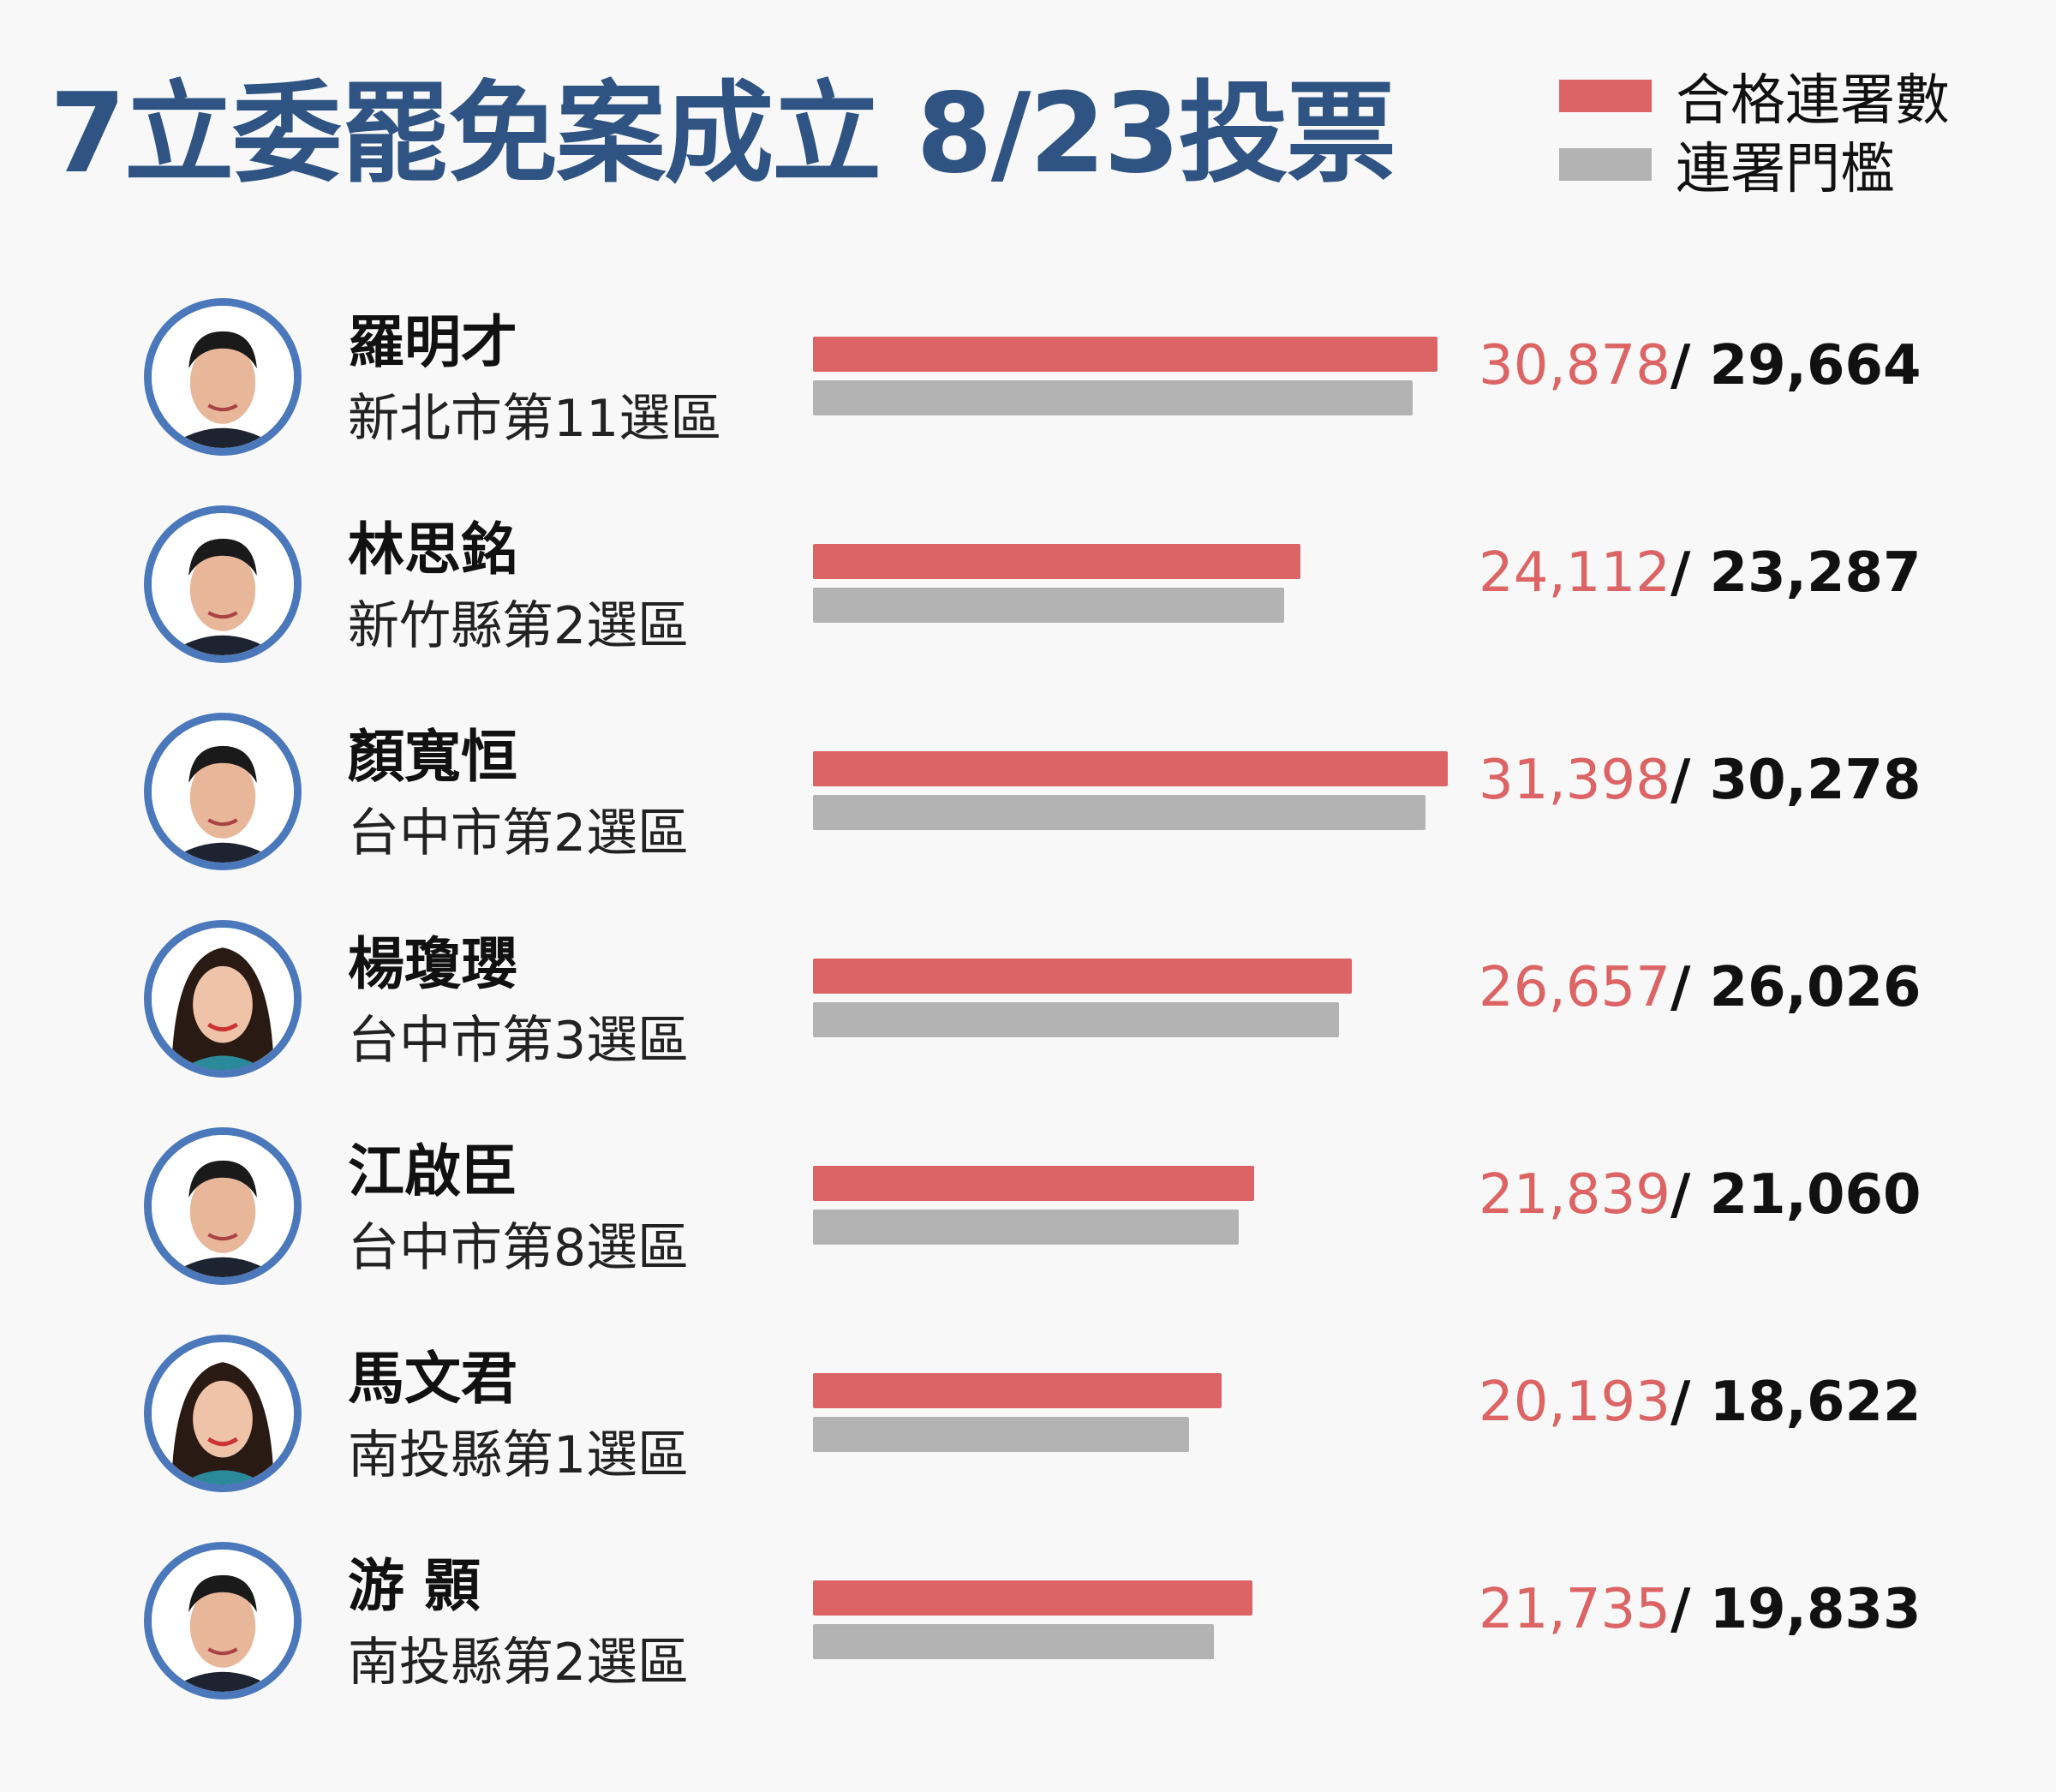 Image resolution: width=2056 pixels, height=1792 pixels. Describe the element at coordinates (519, 1041) in the screenshot. I see `candidate-district: 台中市第3選區` at that location.